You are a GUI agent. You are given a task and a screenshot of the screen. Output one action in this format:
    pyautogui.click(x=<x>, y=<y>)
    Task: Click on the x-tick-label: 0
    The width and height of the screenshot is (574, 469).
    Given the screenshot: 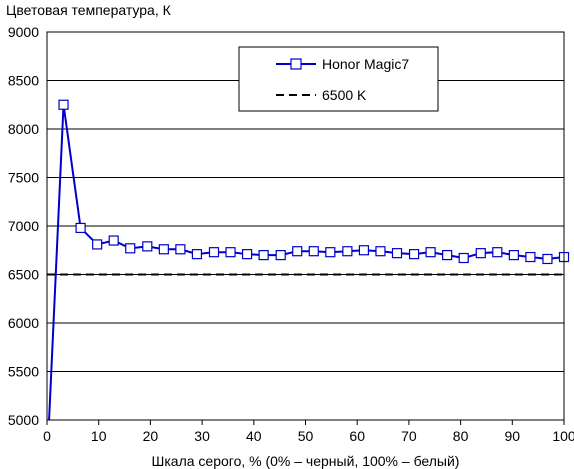 What is the action you would take?
    pyautogui.click(x=47, y=436)
    